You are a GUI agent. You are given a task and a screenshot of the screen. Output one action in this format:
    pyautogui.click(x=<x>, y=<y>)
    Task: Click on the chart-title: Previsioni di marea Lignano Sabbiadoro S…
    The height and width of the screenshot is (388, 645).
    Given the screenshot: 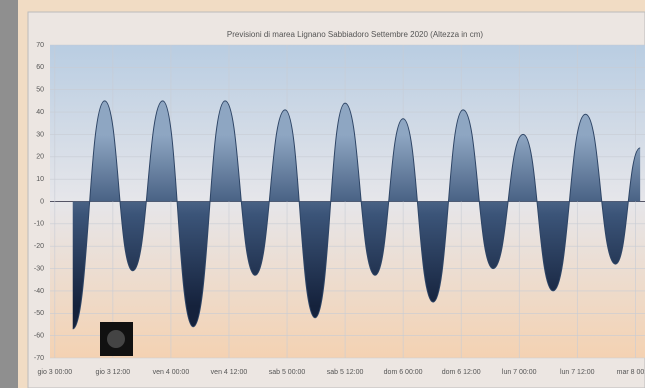 What is the action you would take?
    pyautogui.click(x=355, y=34)
    